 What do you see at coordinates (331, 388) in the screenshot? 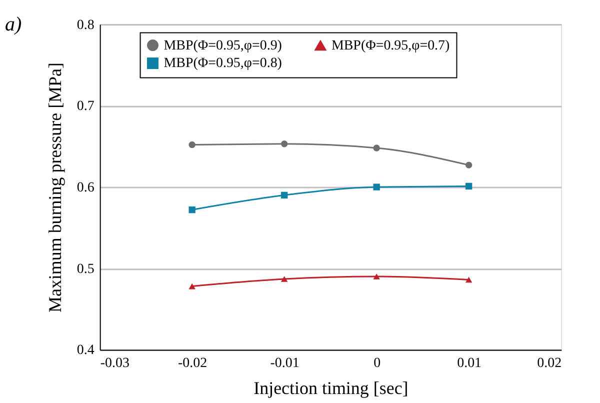
I see `x-axis-title: Injection timing [sec]` at bounding box center [331, 388].